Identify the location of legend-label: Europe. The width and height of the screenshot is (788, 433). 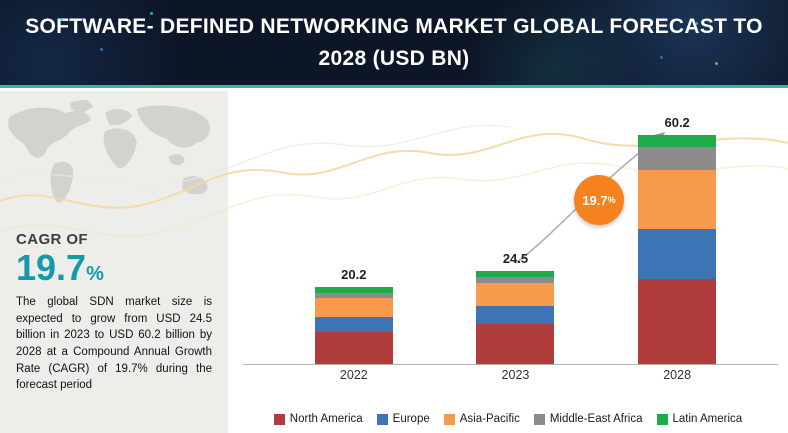
(411, 419).